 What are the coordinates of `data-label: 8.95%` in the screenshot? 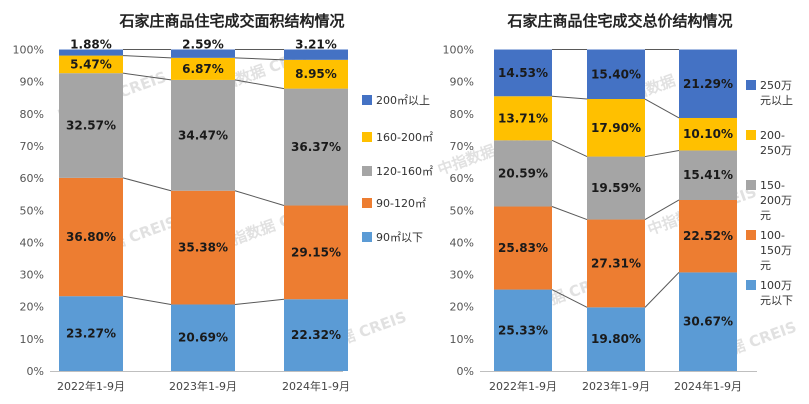 It's located at (316, 74).